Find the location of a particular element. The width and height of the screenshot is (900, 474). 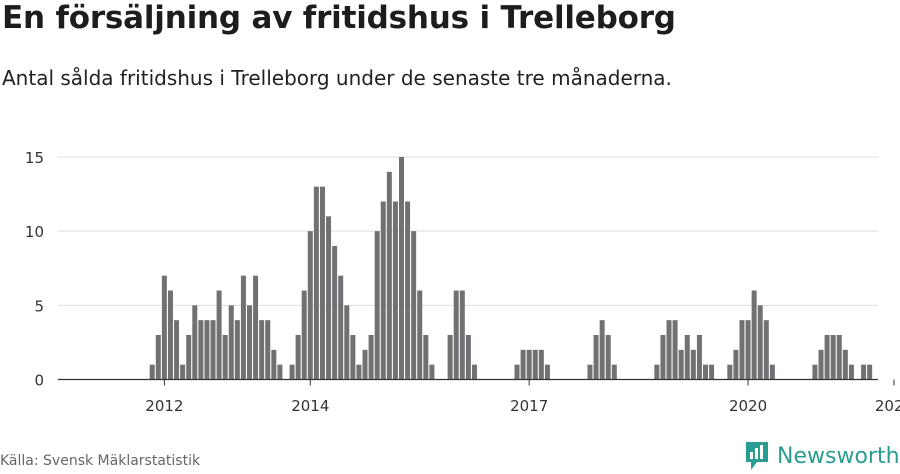

x-tick-label: 2022 is located at coordinates (887, 406).